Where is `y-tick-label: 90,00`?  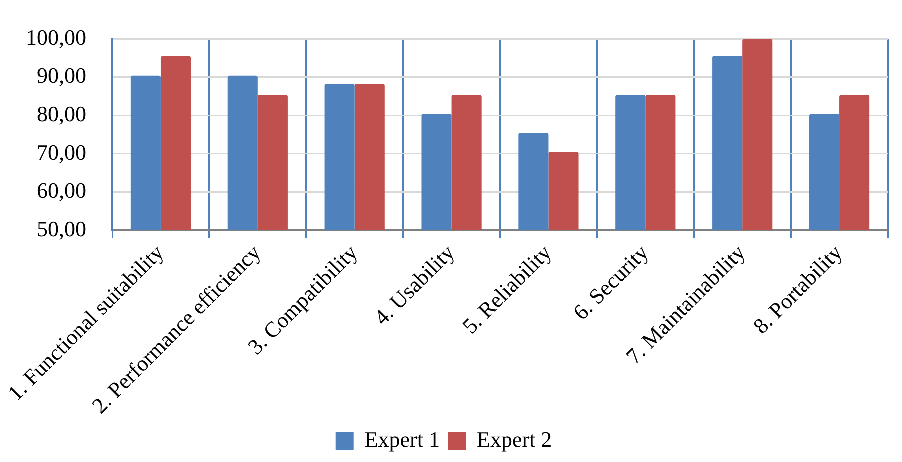 y-tick-label: 90,00 is located at coordinates (61, 75).